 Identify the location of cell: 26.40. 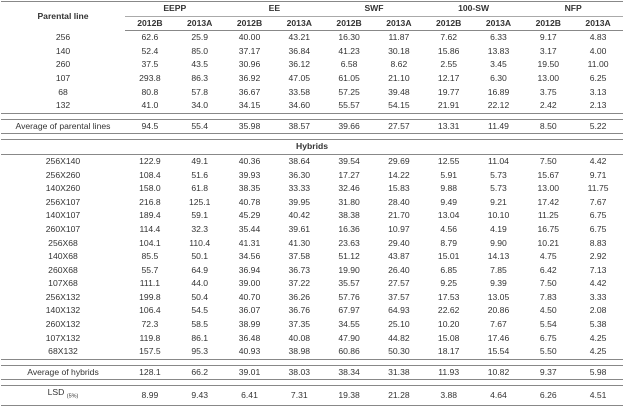
(399, 269).